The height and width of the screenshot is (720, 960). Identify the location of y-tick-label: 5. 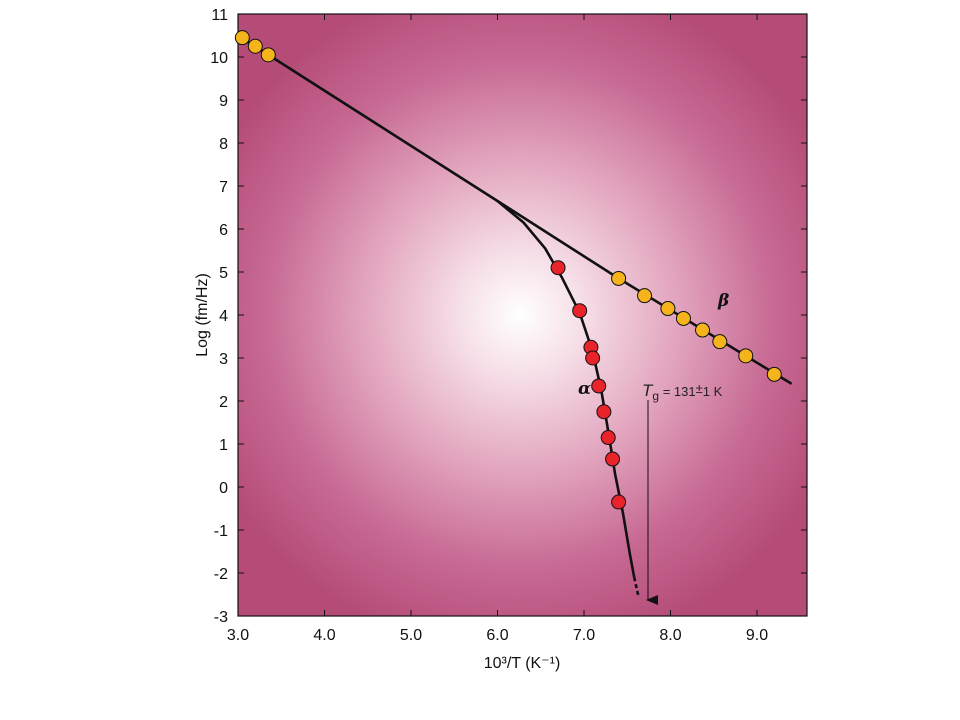
(223, 273).